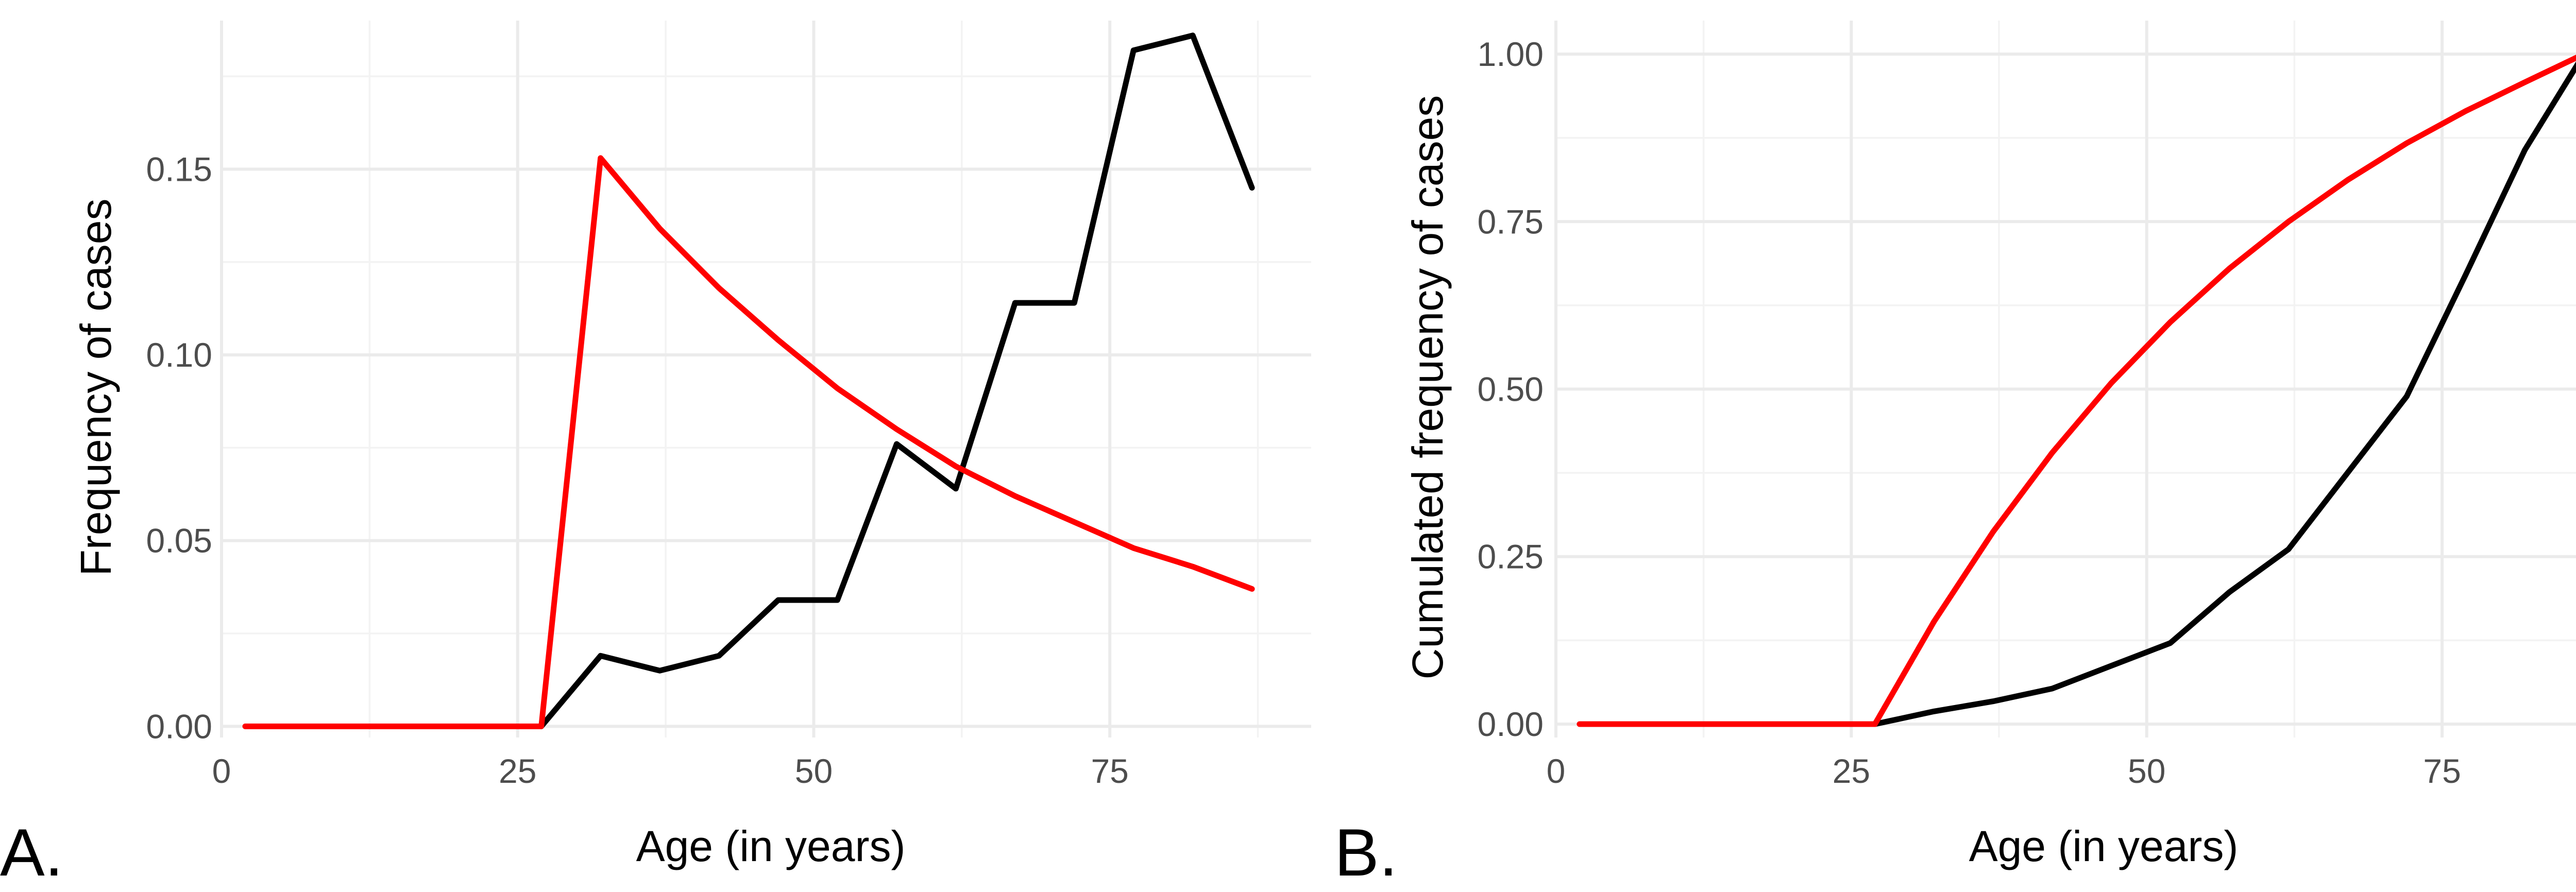 The image size is (2576, 892). I want to click on y-tick-label: 0.75, so click(1511, 221).